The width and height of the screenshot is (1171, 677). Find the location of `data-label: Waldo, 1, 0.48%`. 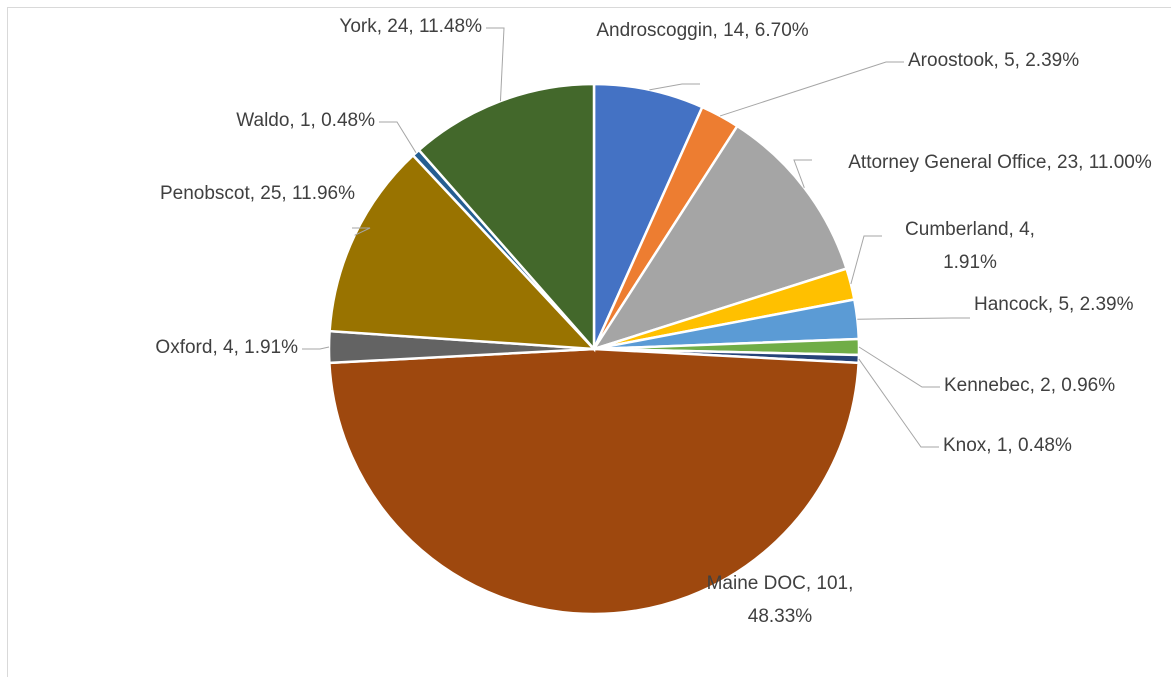

data-label: Waldo, 1, 0.48% is located at coordinates (305, 120).